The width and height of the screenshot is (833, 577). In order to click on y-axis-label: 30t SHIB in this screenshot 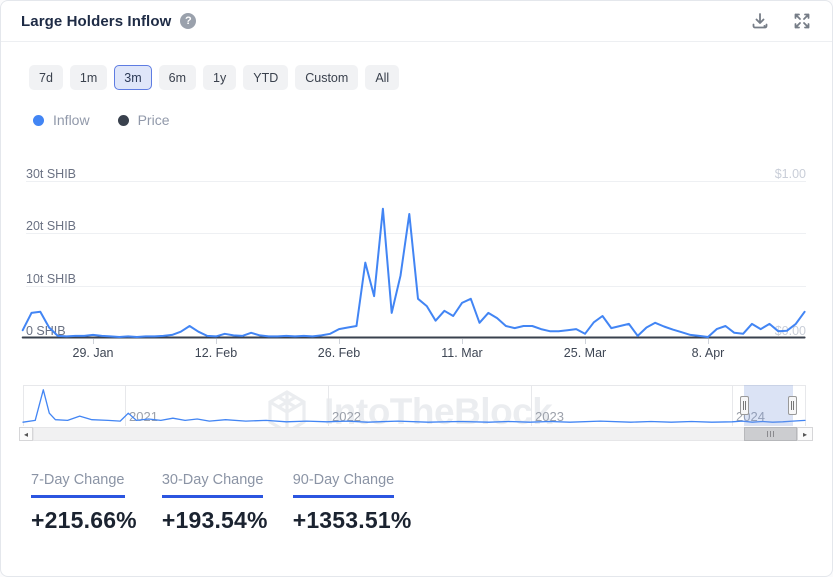, I will do `click(51, 174)`.